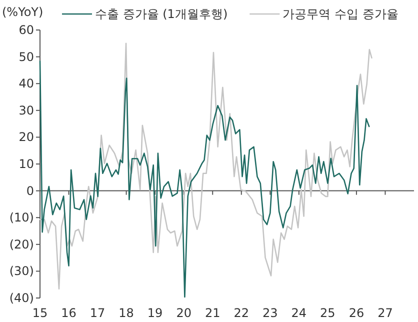 The width and height of the screenshot is (418, 322). Describe the element at coordinates (26, 137) in the screenshot. I see `y-tick-label: 20` at that location.